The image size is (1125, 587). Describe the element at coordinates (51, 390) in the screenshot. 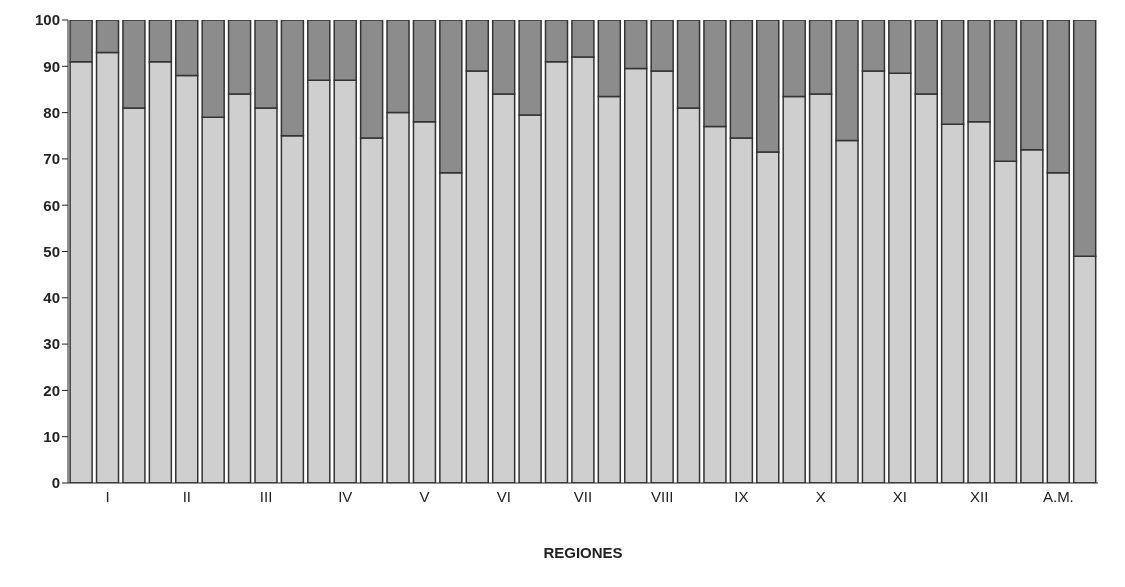

I see `y-tick-label: 20` at that location.